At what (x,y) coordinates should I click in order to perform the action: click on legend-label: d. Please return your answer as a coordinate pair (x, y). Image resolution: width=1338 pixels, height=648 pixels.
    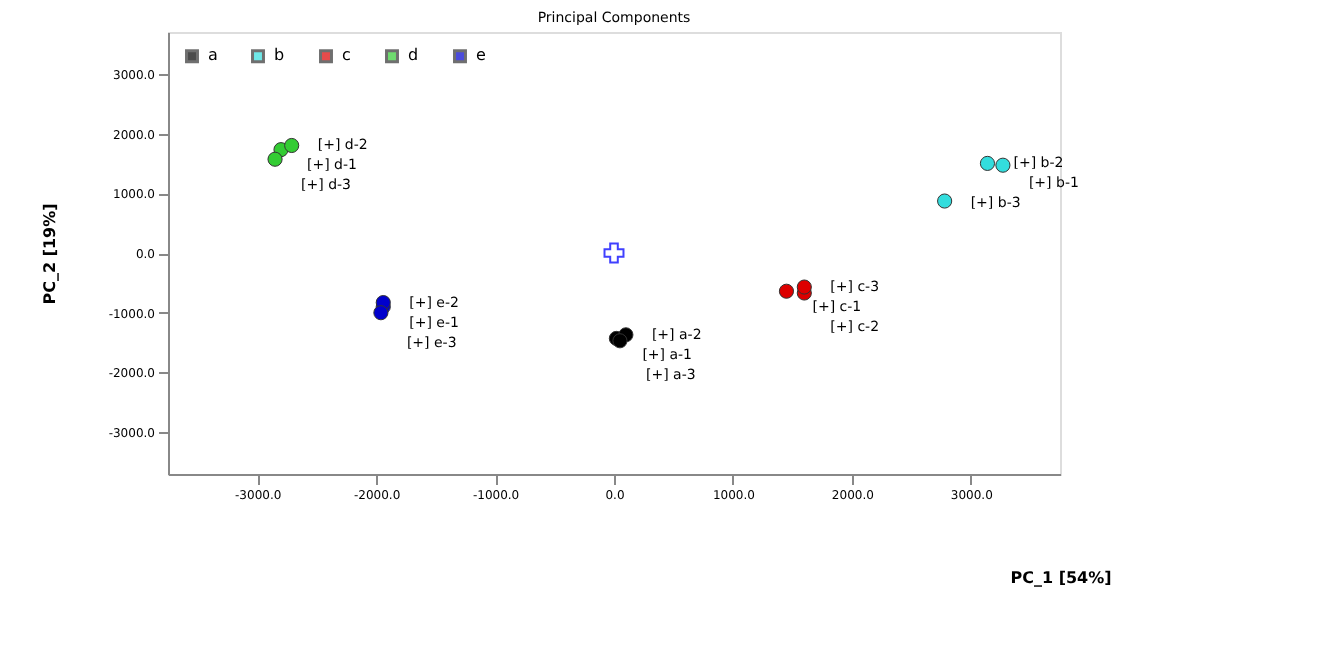
    Looking at the image, I should click on (413, 55).